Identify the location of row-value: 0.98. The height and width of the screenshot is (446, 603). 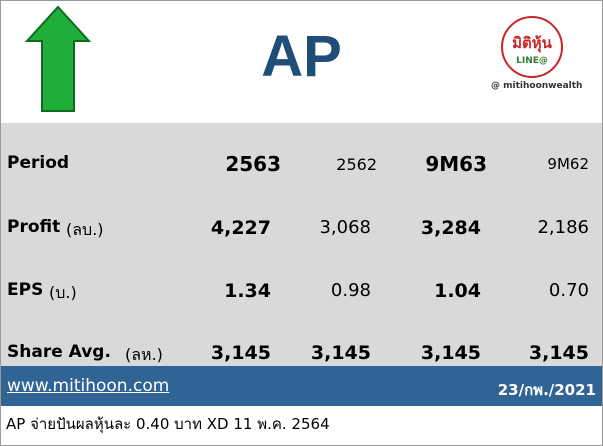
(350, 290).